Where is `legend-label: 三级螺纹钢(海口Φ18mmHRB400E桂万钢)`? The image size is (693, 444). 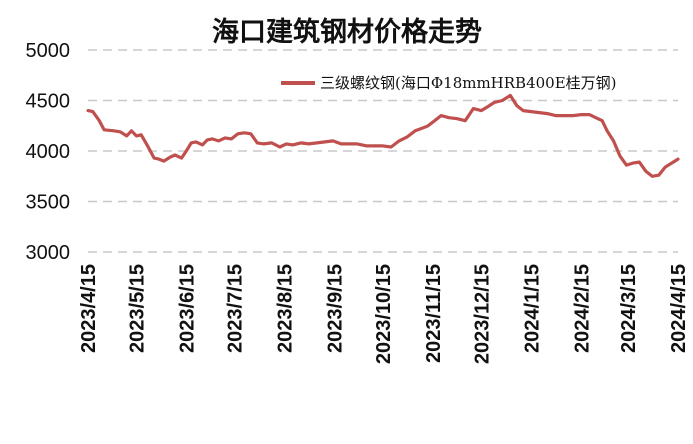 legend-label: 三级螺纹钢(海口Φ18mmHRB400E桂万钢) is located at coordinates (468, 83).